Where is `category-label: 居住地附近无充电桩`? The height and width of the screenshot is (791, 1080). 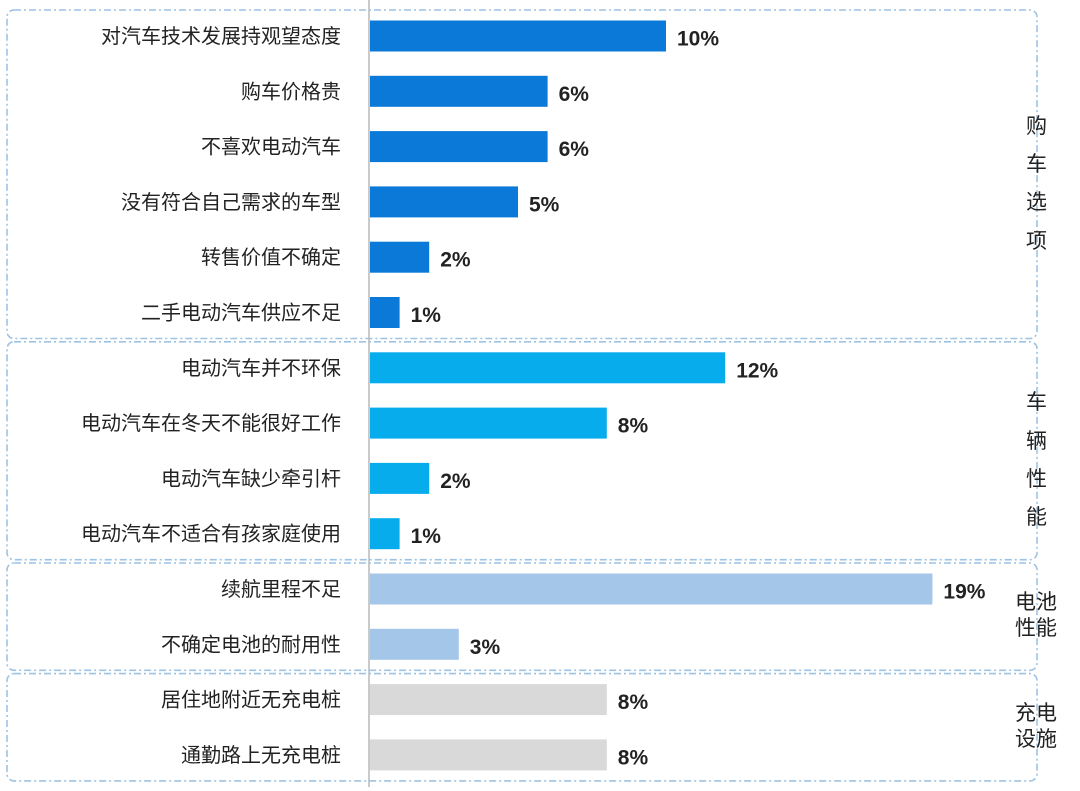
category-label: 居住地附近无充电桩 is located at coordinates (251, 700).